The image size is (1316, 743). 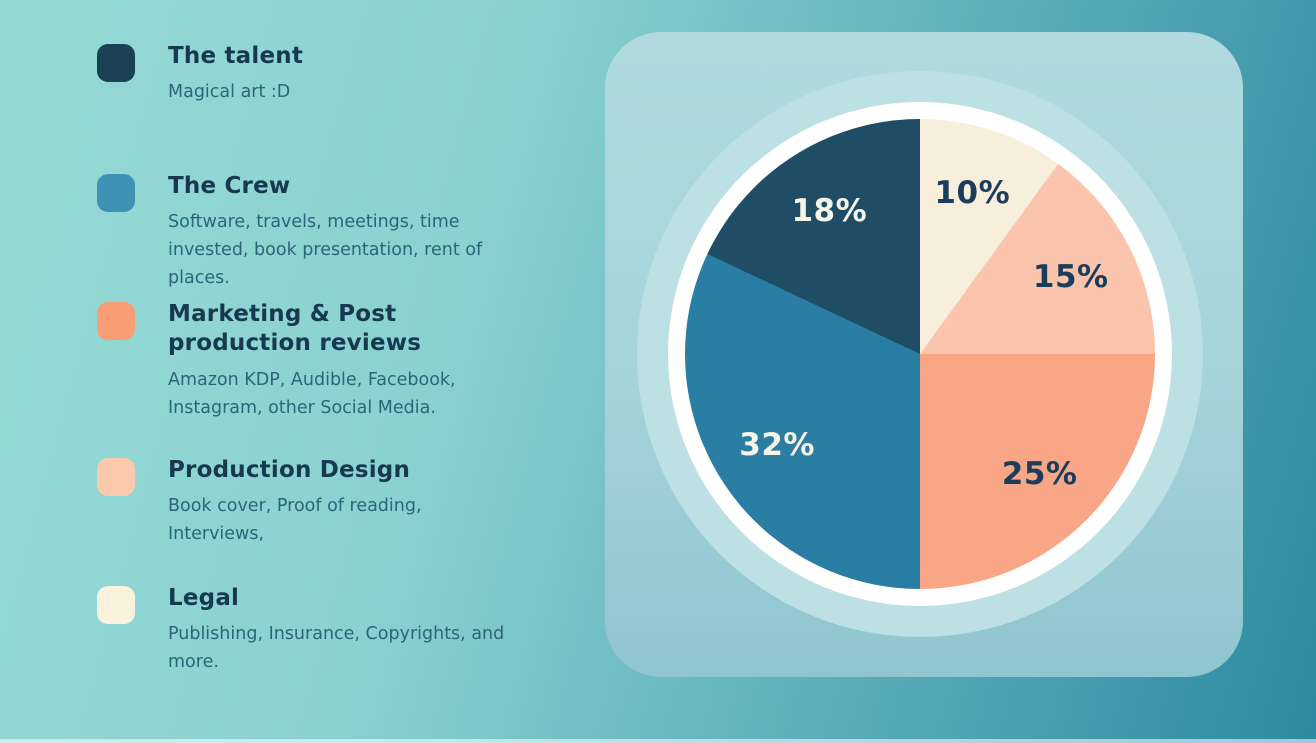 I want to click on legal-title: Legal, so click(x=204, y=598).